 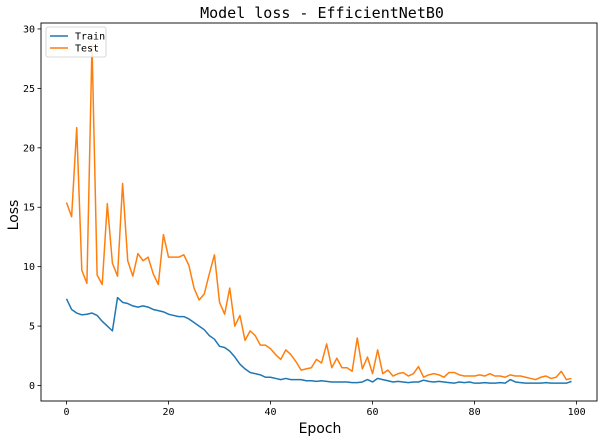 I want to click on x-tick-label: 40, so click(x=271, y=412).